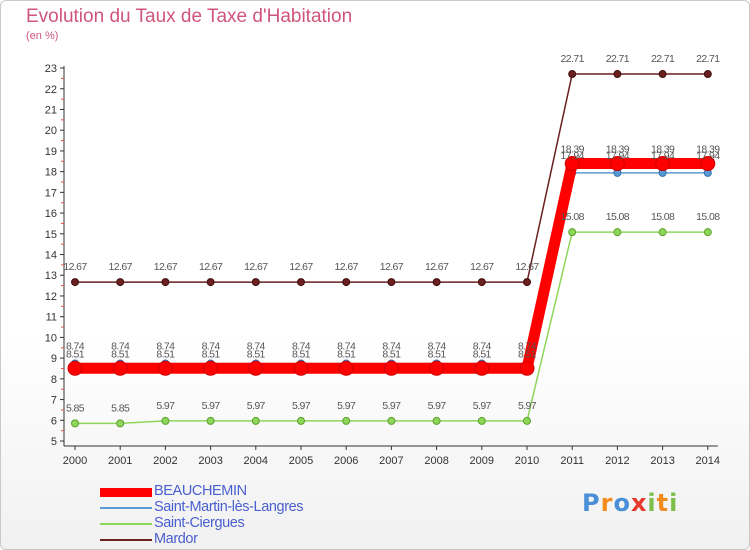  I want to click on x-tick-label: 2002, so click(165, 461).